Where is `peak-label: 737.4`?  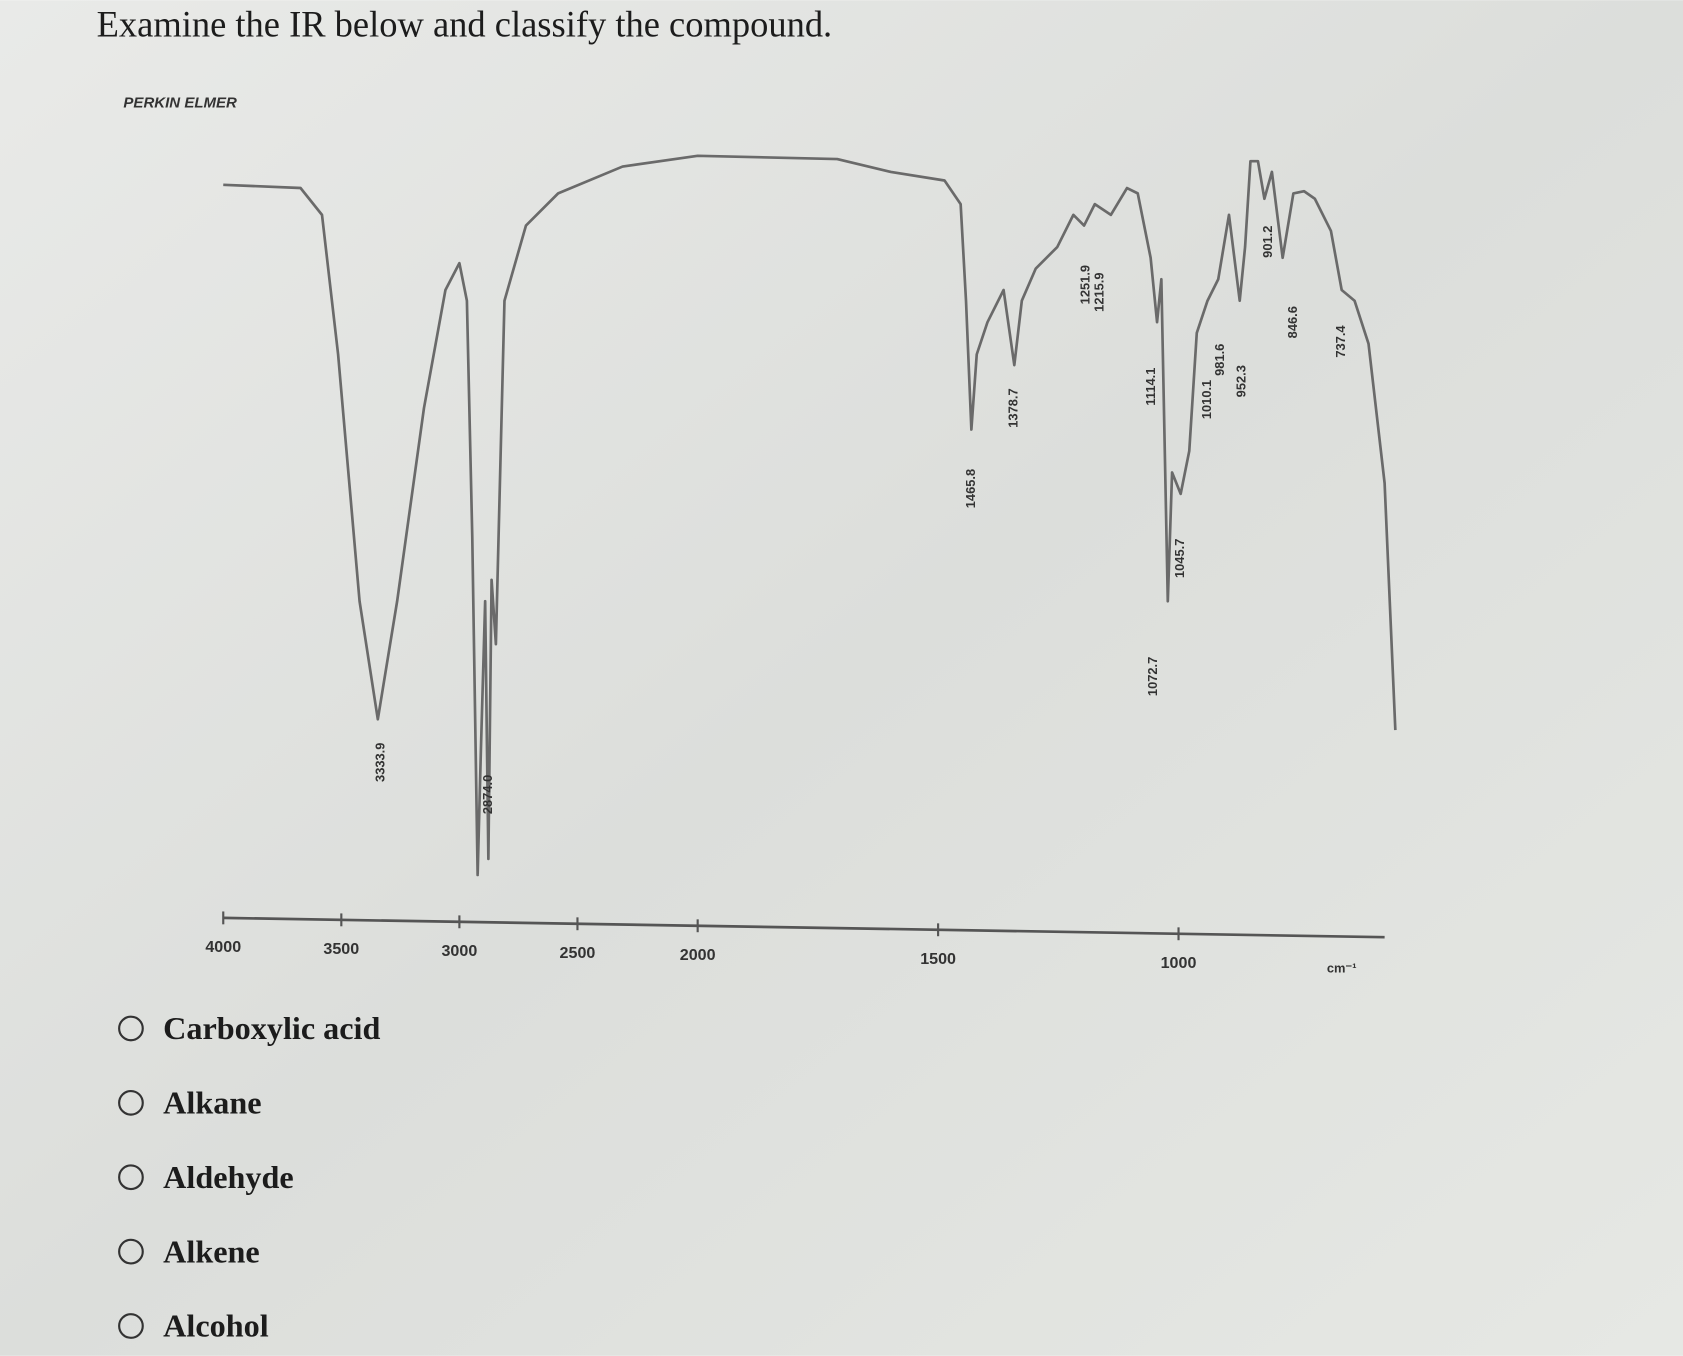 peak-label: 737.4 is located at coordinates (1340, 341).